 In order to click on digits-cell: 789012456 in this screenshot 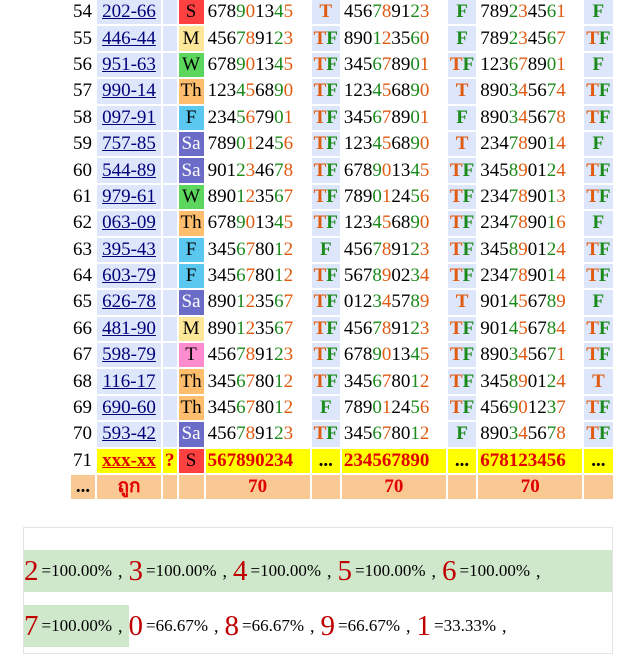, I will do `click(393, 197)`.